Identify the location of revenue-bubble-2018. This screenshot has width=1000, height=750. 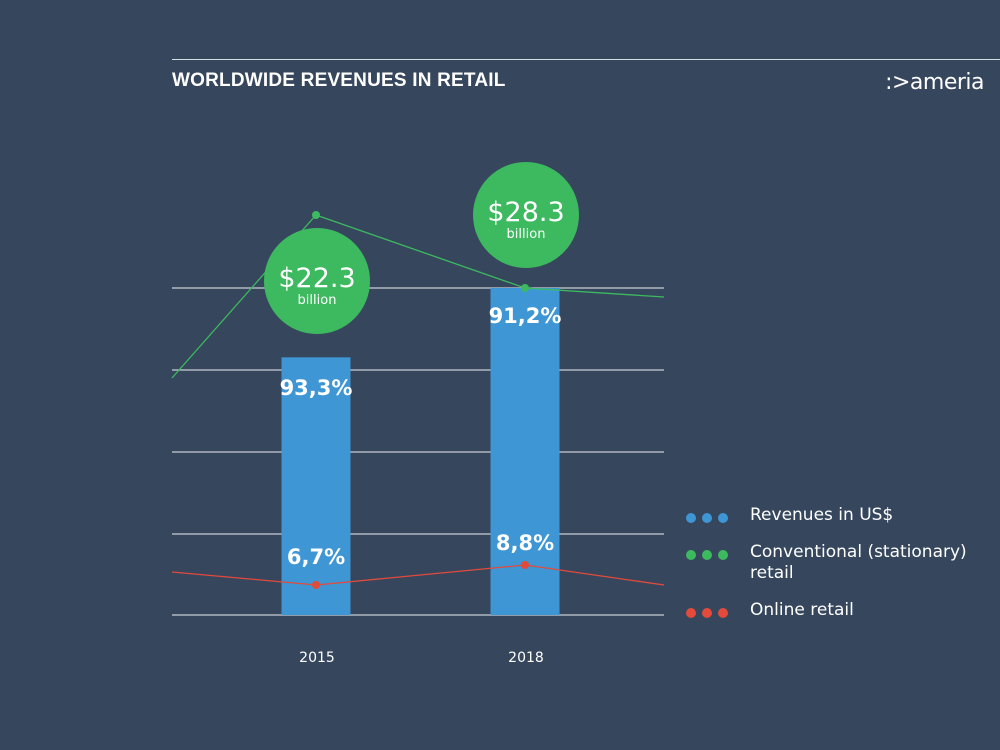
(526, 215).